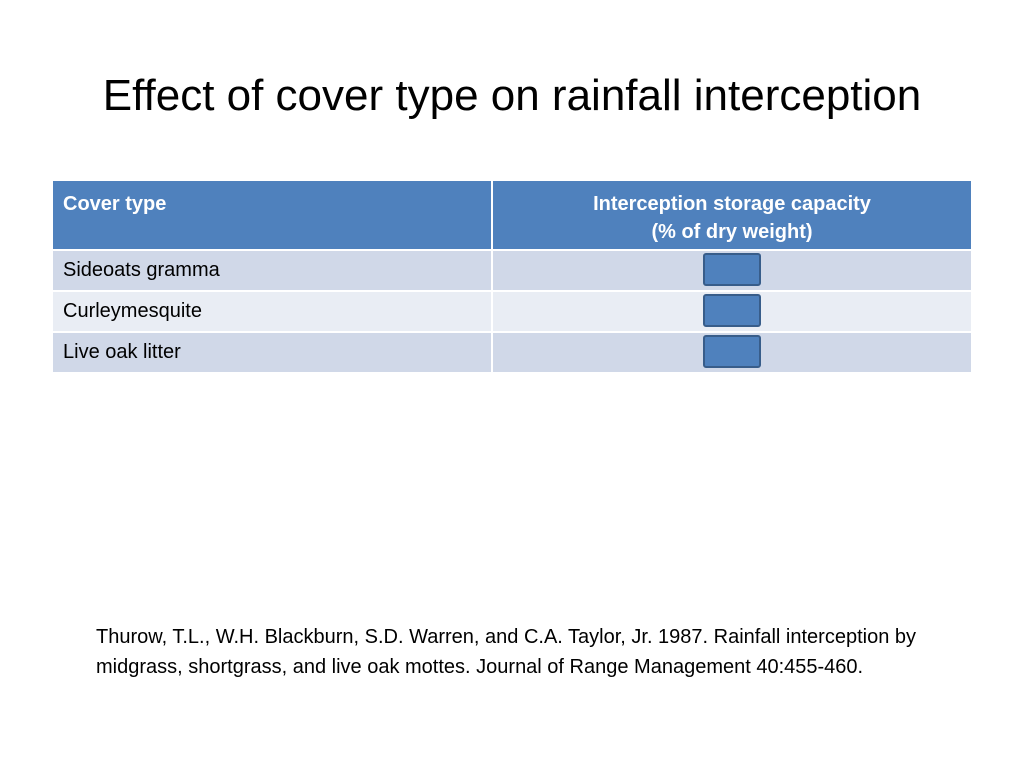  I want to click on table-row: Sideoats gramma, so click(512, 270).